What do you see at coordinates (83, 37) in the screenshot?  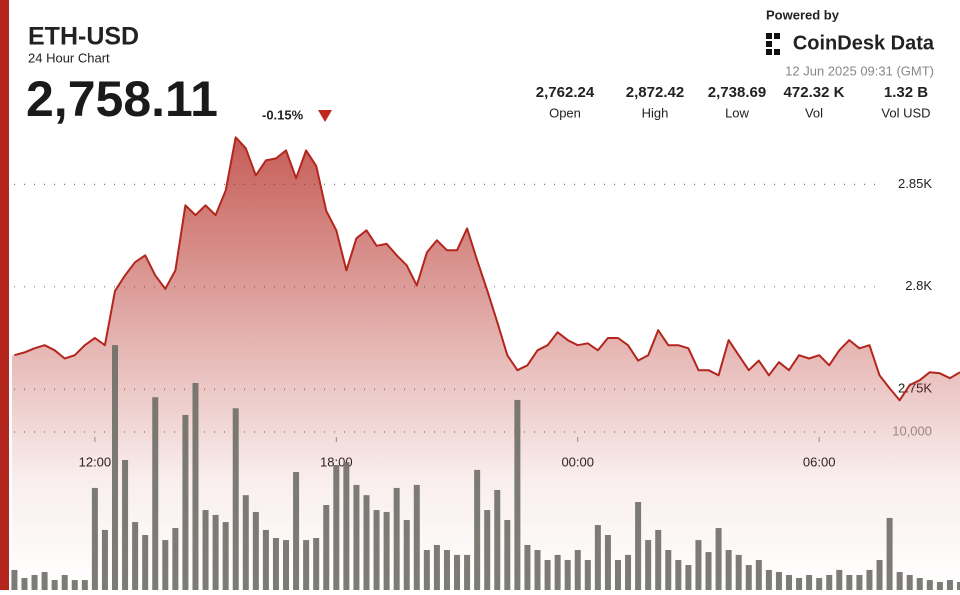 I see `title: ETH-USD` at bounding box center [83, 37].